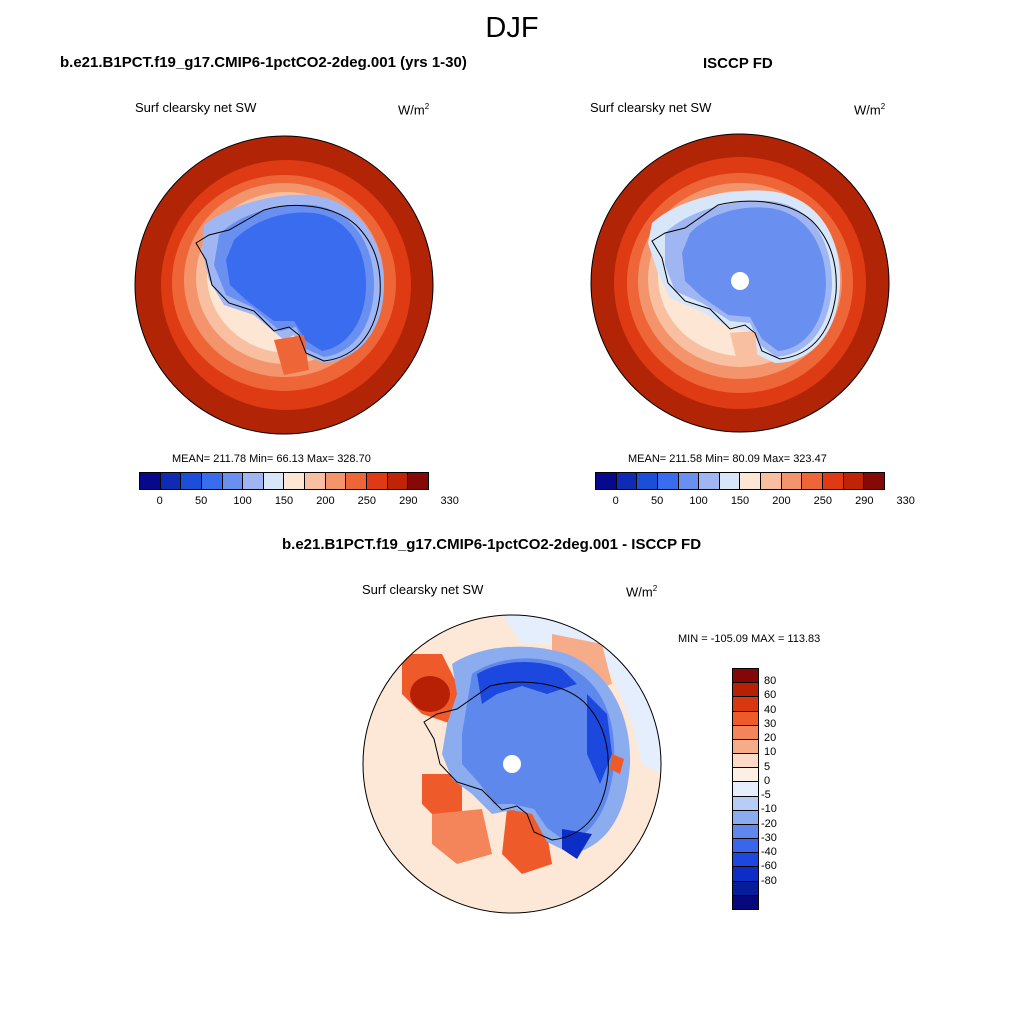 The width and height of the screenshot is (1024, 1024). Describe the element at coordinates (727, 459) in the screenshot. I see `right-stats: MEAN= 211.58 Min= 80.09 Max= 323.47` at that location.